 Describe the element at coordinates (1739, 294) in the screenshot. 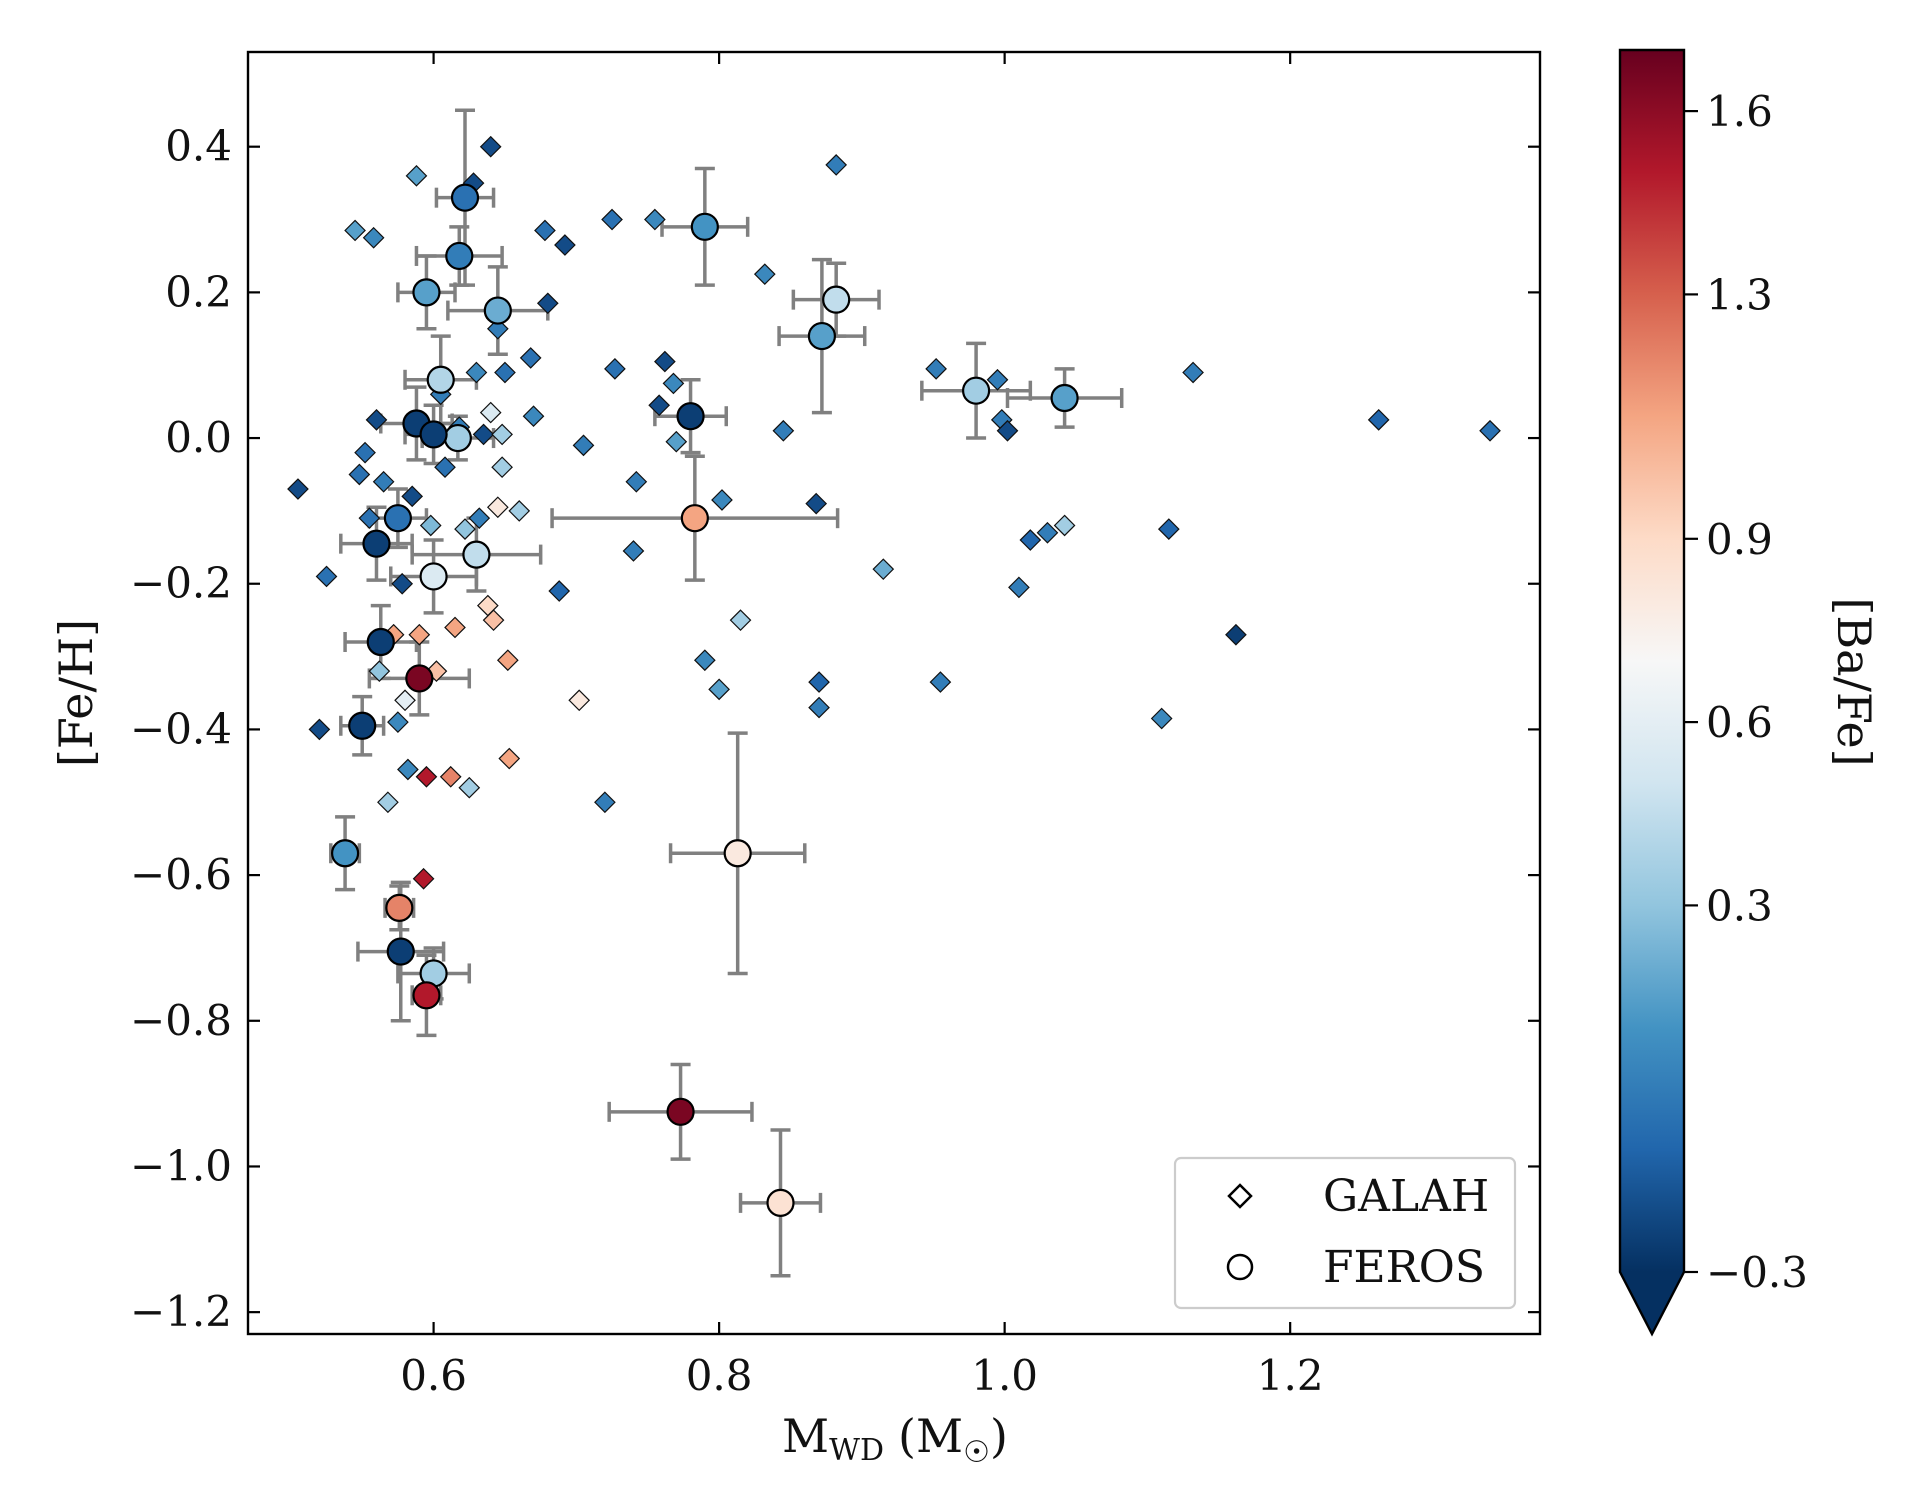

I see `colorbar-tick-label: 1.3` at that location.